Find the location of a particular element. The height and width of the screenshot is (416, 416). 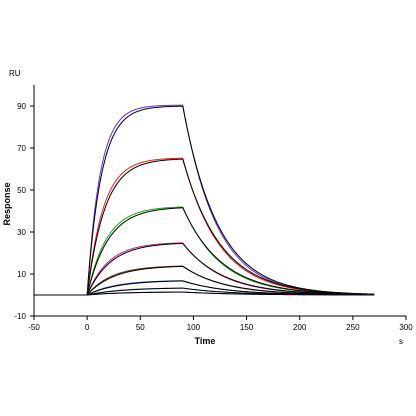

x-tick-label: 0 is located at coordinates (87, 327).